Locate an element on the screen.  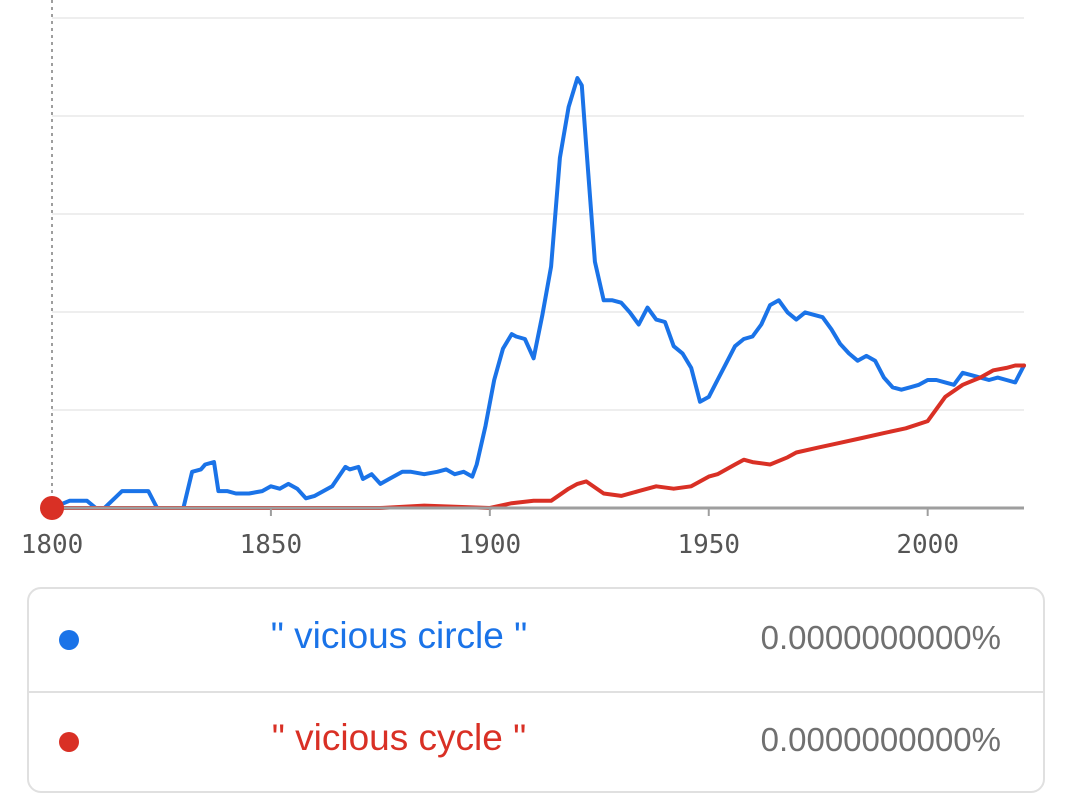
legend-row-vicious-cycle: " vicious cycle " 0.0000000000% is located at coordinates (536, 742).